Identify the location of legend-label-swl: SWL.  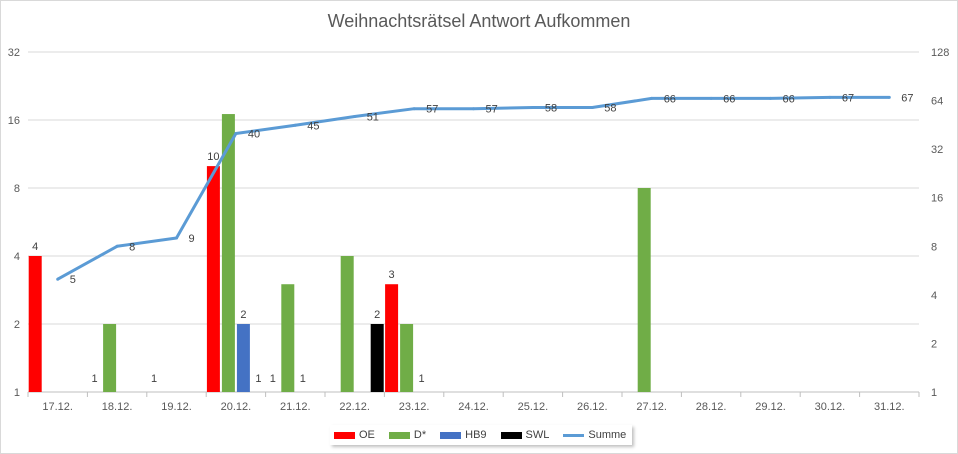
(537, 435).